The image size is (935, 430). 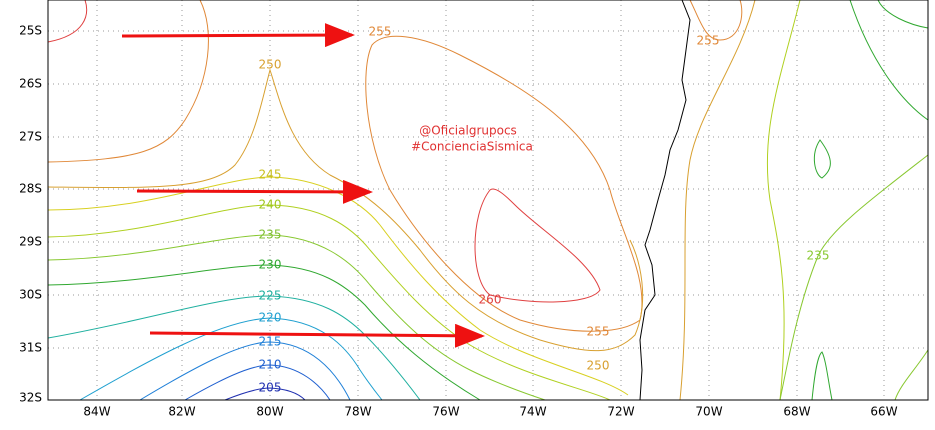 What do you see at coordinates (708, 412) in the screenshot?
I see `lon-label: 70W` at bounding box center [708, 412].